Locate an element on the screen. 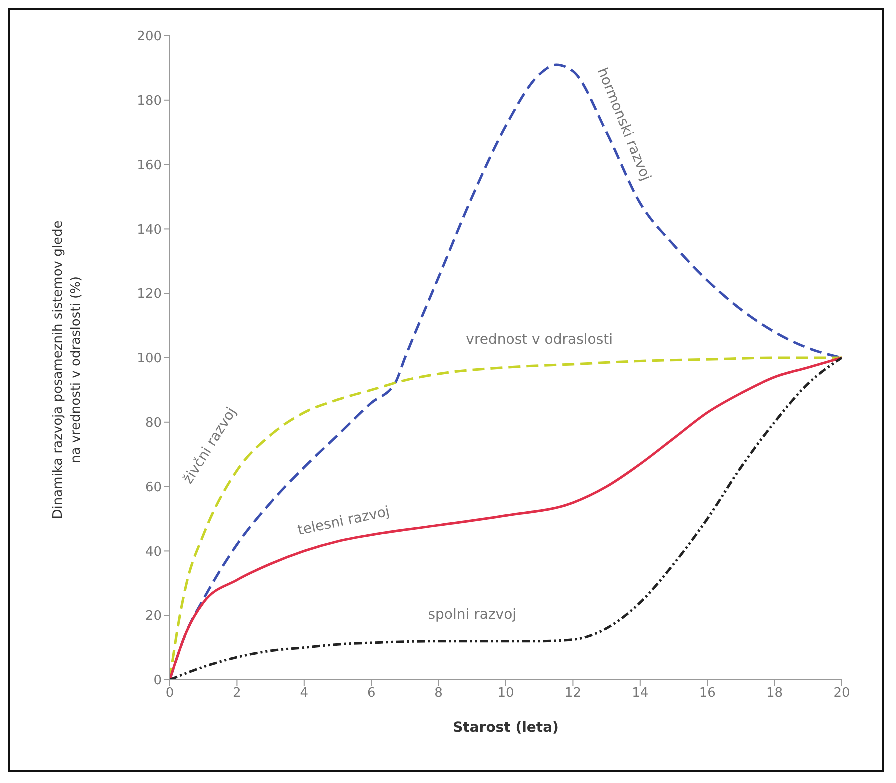 The height and width of the screenshot is (783, 896). annotation: vrednost v odraslosti is located at coordinates (540, 340).